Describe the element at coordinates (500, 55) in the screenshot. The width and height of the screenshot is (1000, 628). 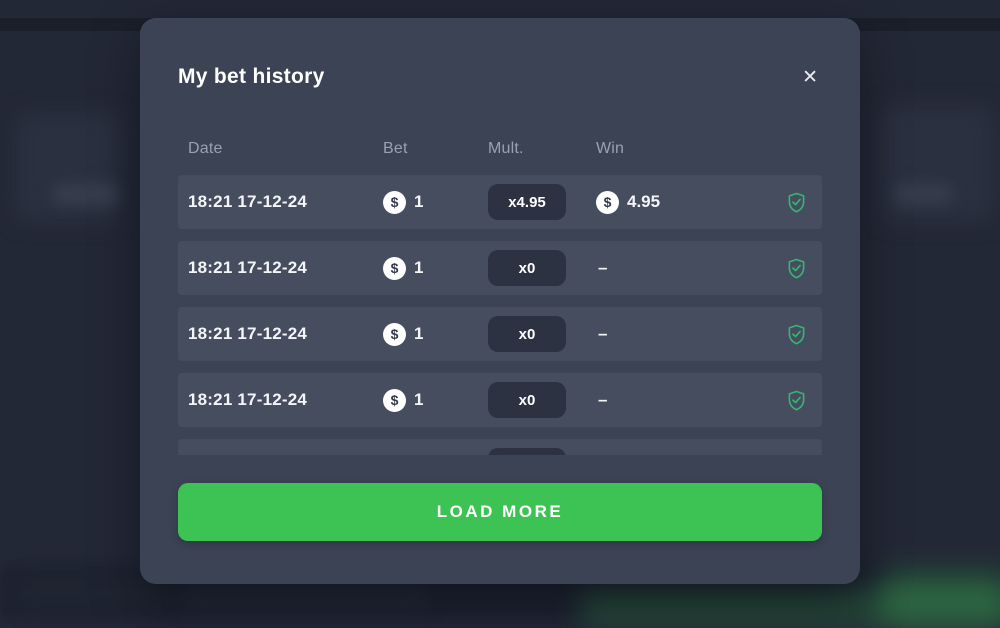
I see `modal-header: My bet history ✕` at that location.